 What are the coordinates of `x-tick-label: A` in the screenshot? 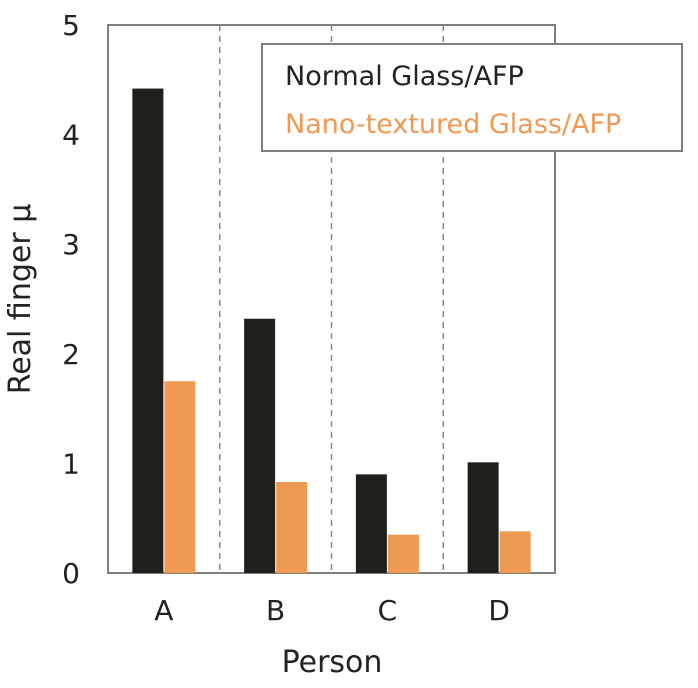 It's located at (163, 610).